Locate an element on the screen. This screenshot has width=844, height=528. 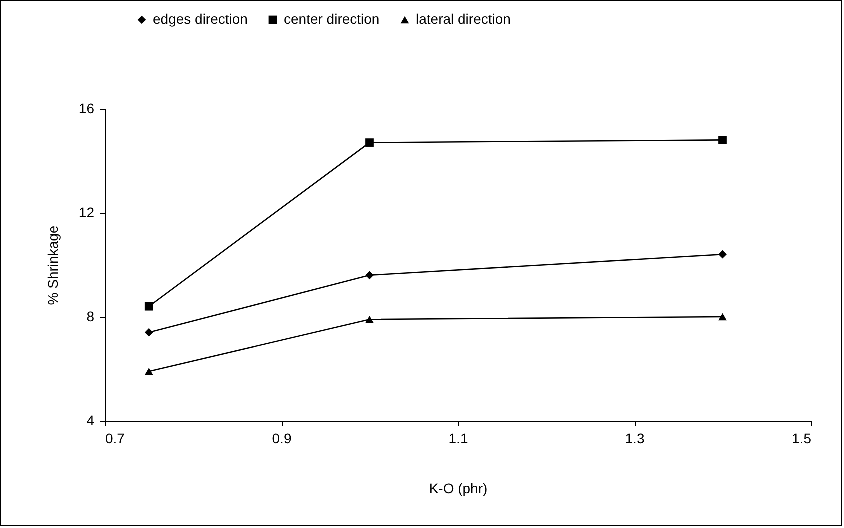
legend-label: lateral direction is located at coordinates (463, 19).